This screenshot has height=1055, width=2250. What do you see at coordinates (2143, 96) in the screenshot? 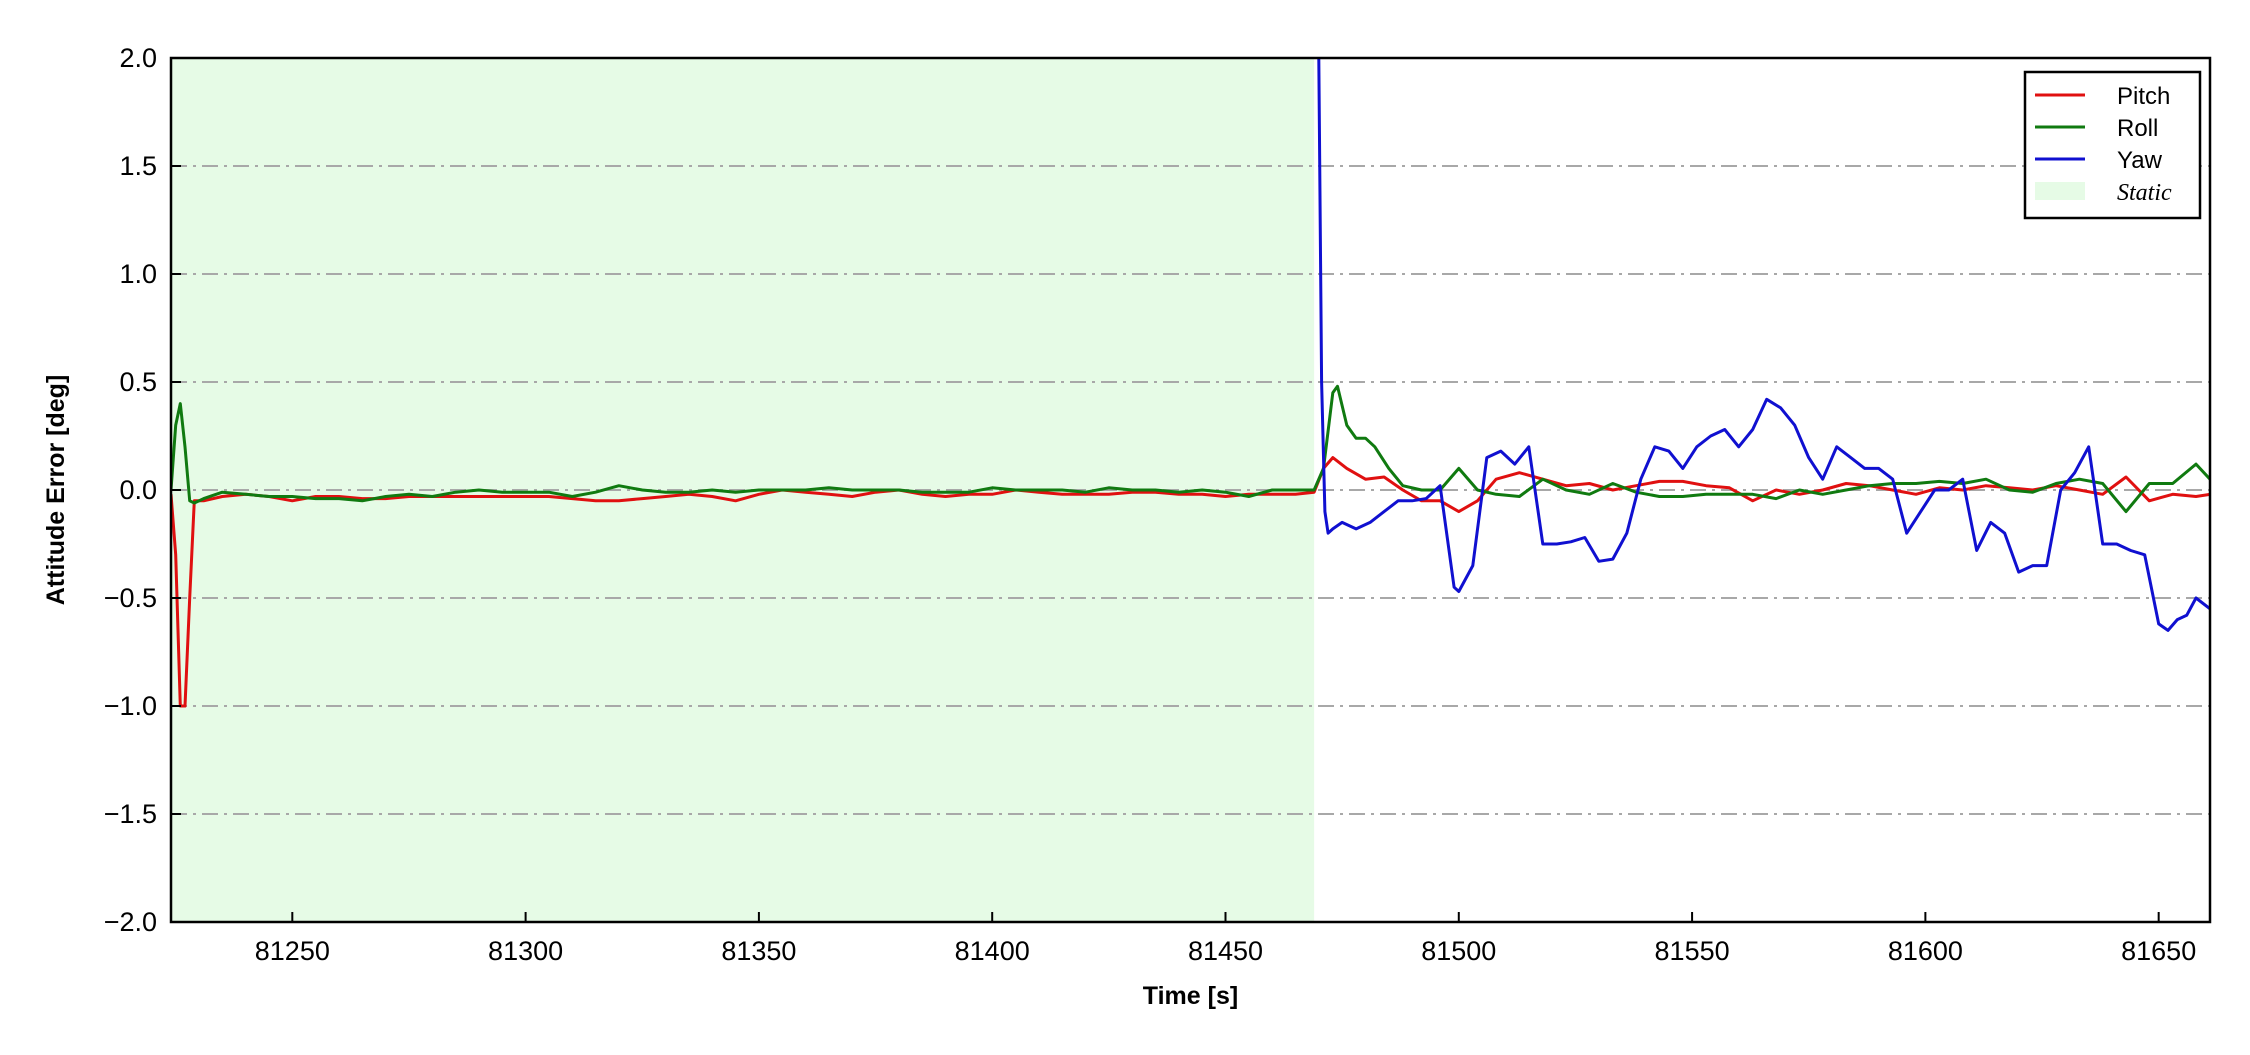
I see `legend-label-pitch: Pitch` at bounding box center [2143, 96].